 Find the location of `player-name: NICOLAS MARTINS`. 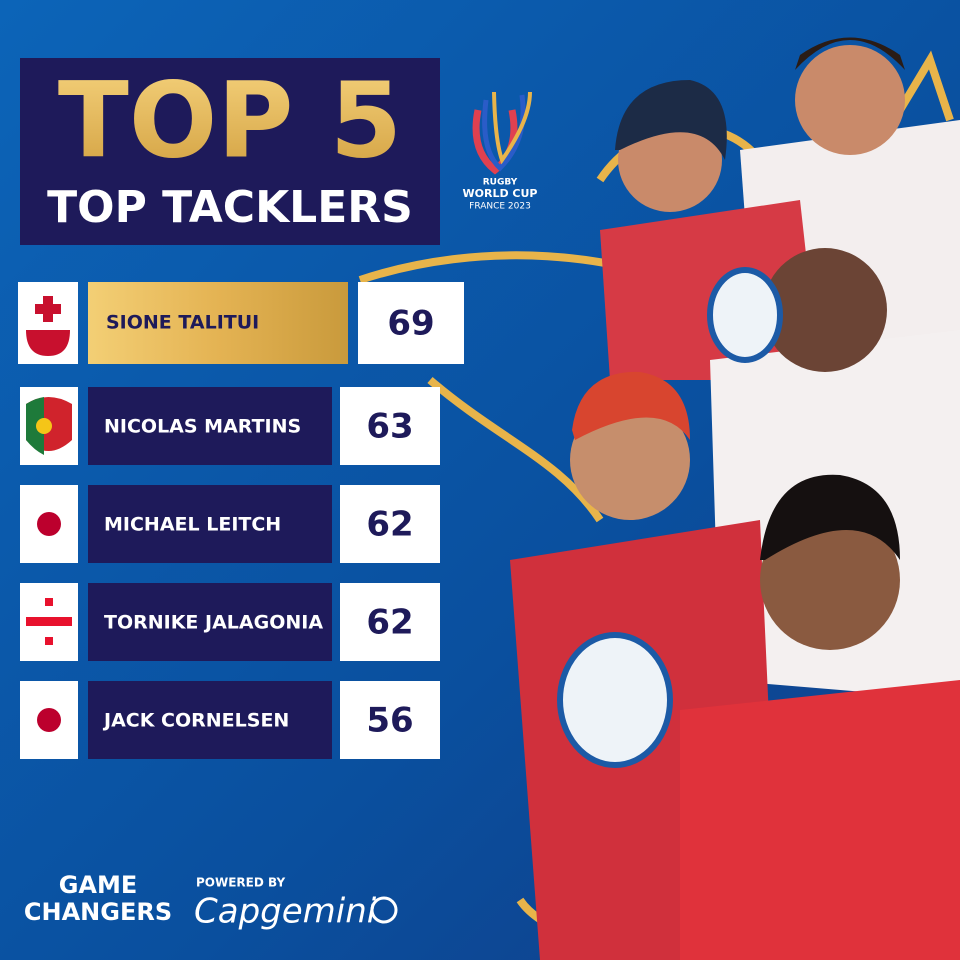

player-name: NICOLAS MARTINS is located at coordinates (202, 427).